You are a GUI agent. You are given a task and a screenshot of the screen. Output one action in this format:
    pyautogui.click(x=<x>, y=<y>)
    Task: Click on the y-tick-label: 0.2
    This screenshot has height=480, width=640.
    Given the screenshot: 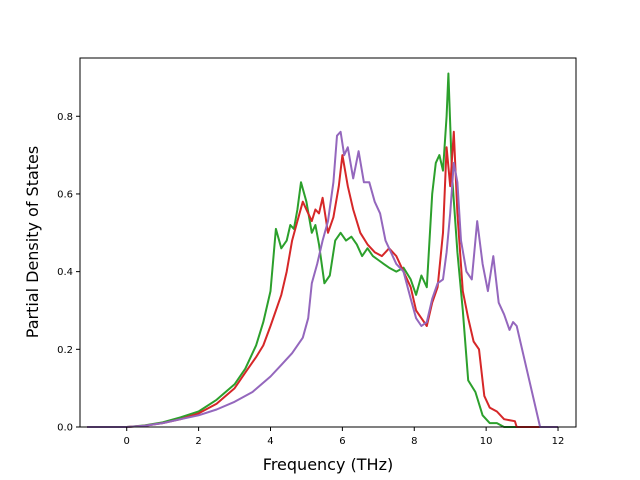 What is the action you would take?
    pyautogui.click(x=65, y=350)
    